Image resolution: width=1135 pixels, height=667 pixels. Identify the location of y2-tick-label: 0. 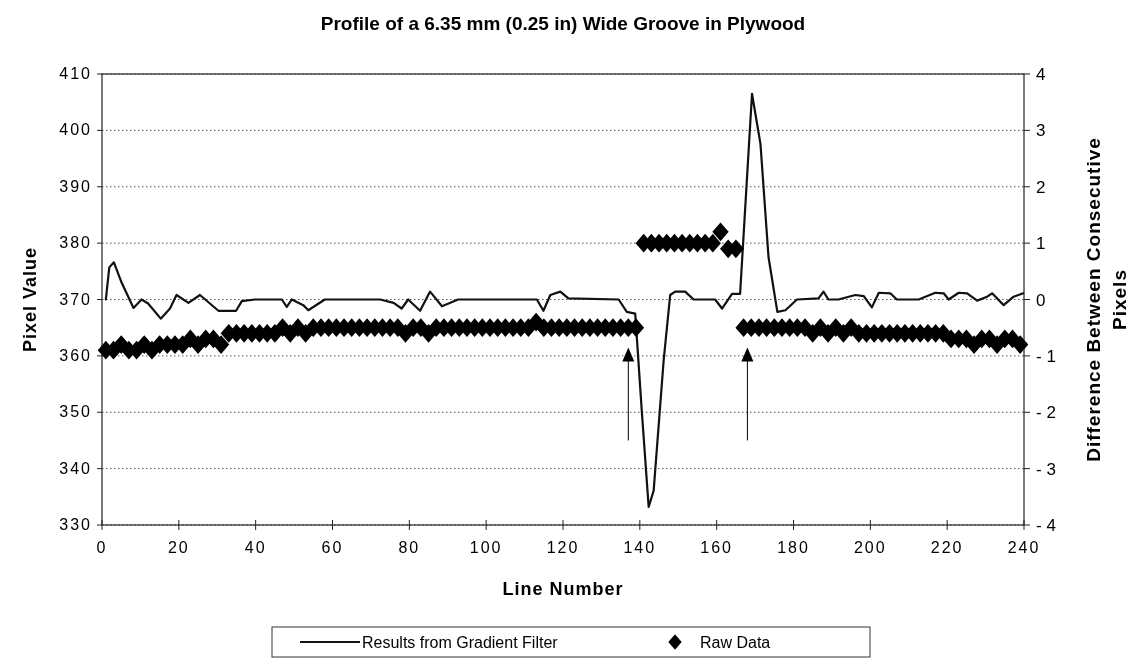
(1041, 300).